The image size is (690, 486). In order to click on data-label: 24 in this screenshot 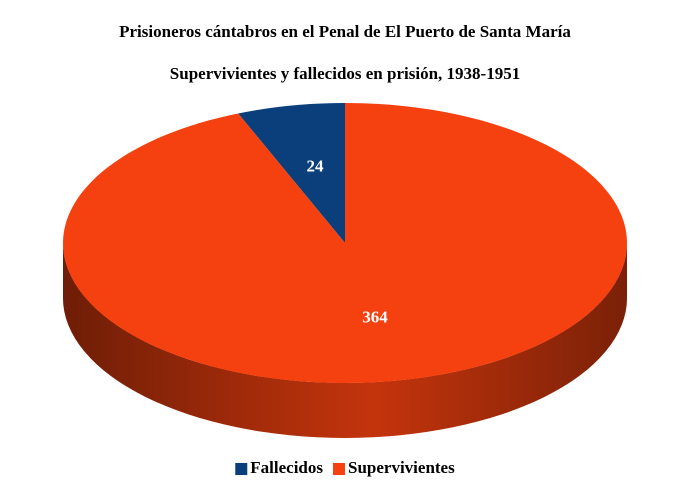, I will do `click(316, 165)`.